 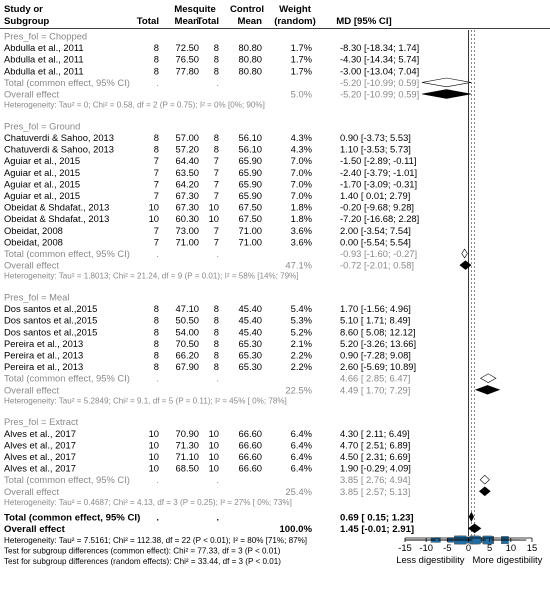 What do you see at coordinates (187, 218) in the screenshot?
I see `exp-mean: 60.30` at bounding box center [187, 218].